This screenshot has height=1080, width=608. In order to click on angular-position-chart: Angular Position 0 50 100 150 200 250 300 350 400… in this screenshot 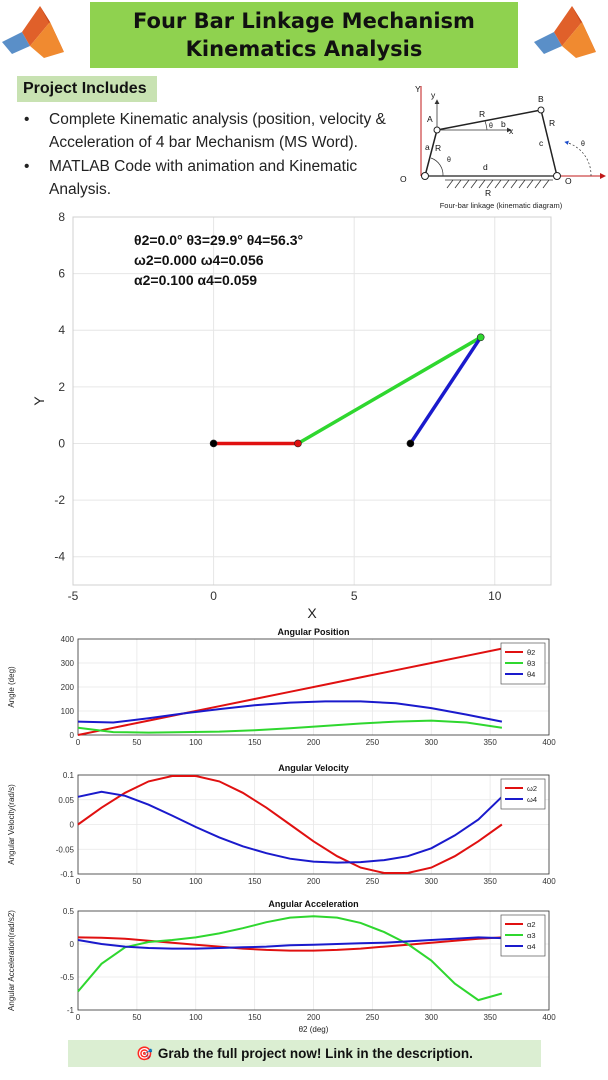, I will do `click(281, 687)`.